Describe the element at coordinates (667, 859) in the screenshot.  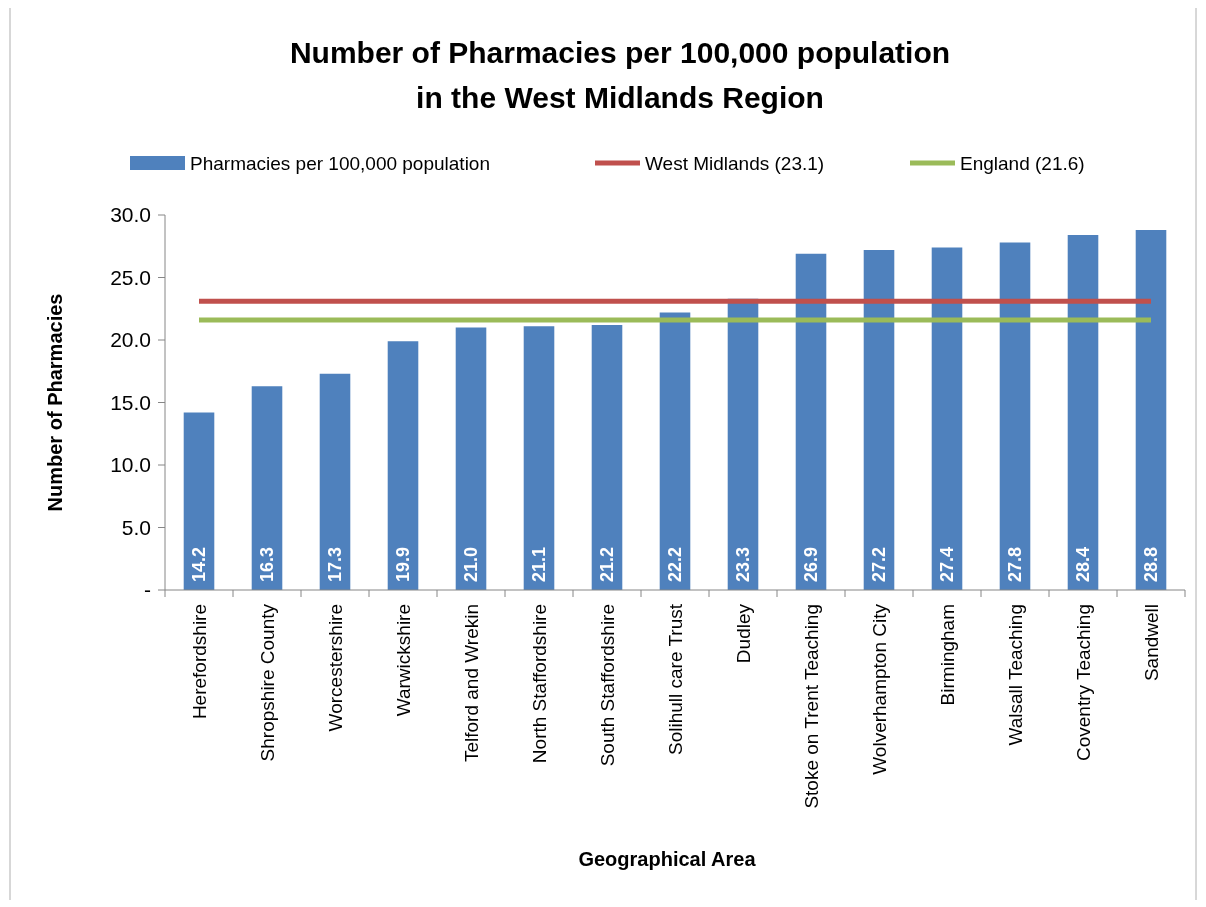
I see `x-axis-title: Geographical Area` at that location.